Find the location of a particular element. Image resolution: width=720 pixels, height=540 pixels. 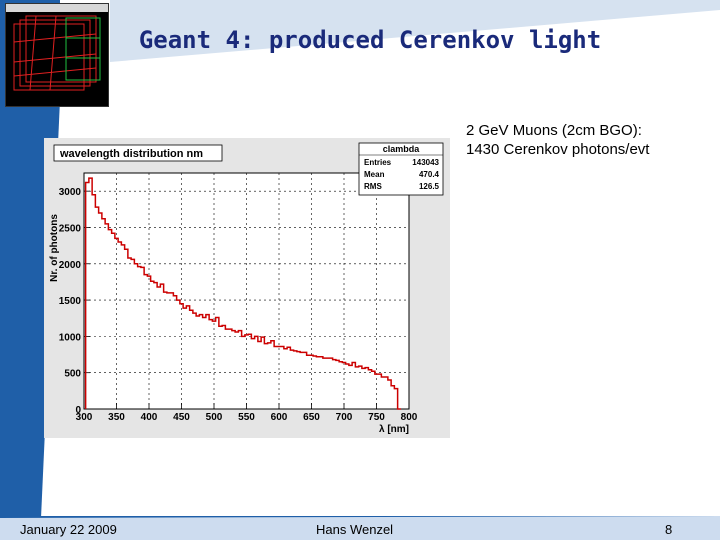

y-tick-label: 2000 is located at coordinates (70, 265).